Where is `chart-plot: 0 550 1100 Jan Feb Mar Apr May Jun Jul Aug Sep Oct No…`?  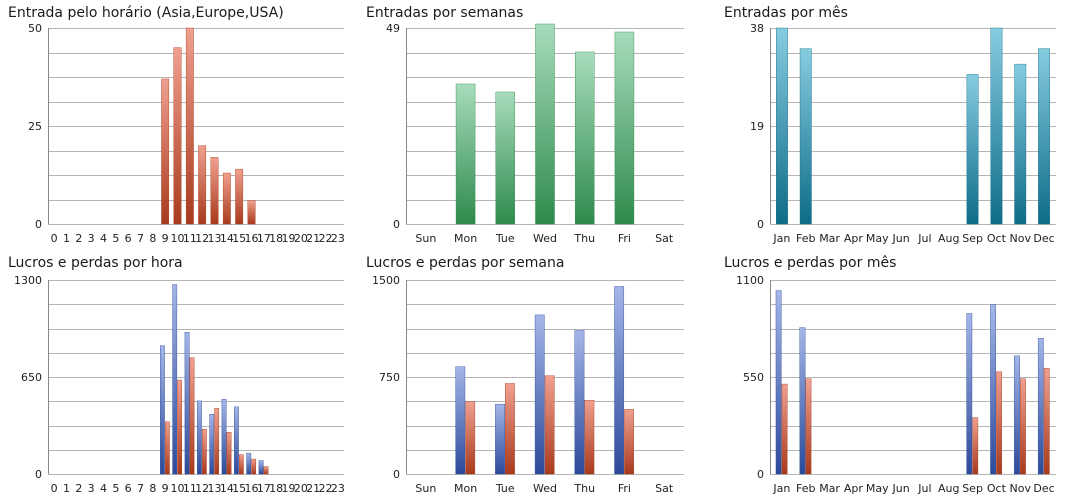 chart-plot: 0 550 1100 Jan Feb Mar Apr May Jun Jul Aug Sep Oct No… is located at coordinates (896, 384).